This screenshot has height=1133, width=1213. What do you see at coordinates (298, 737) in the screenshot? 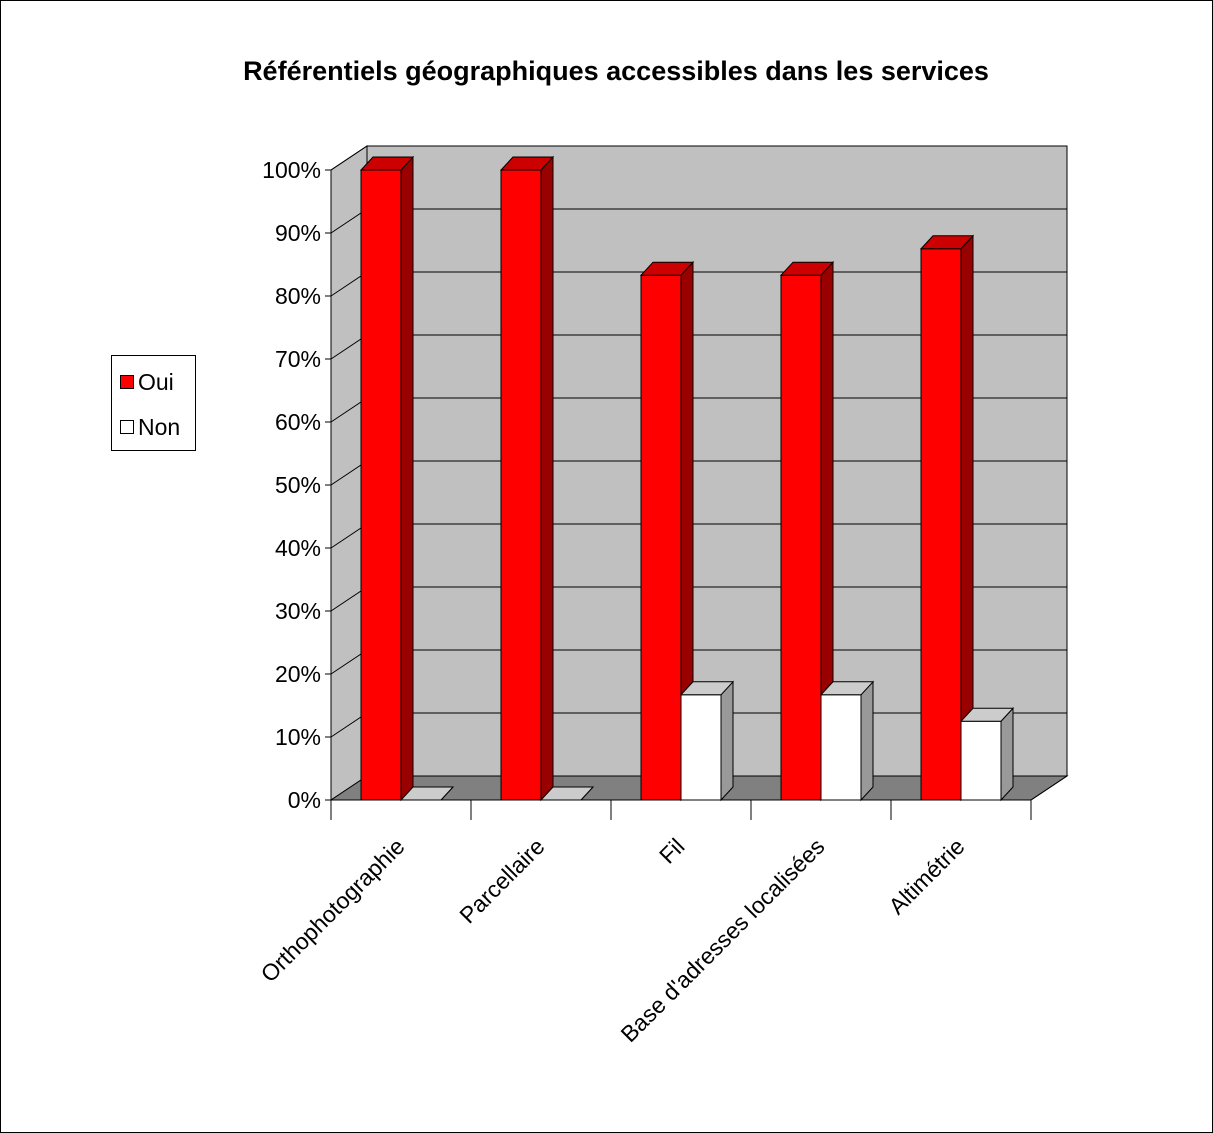
I see `y-tick-label: 10%` at bounding box center [298, 737].